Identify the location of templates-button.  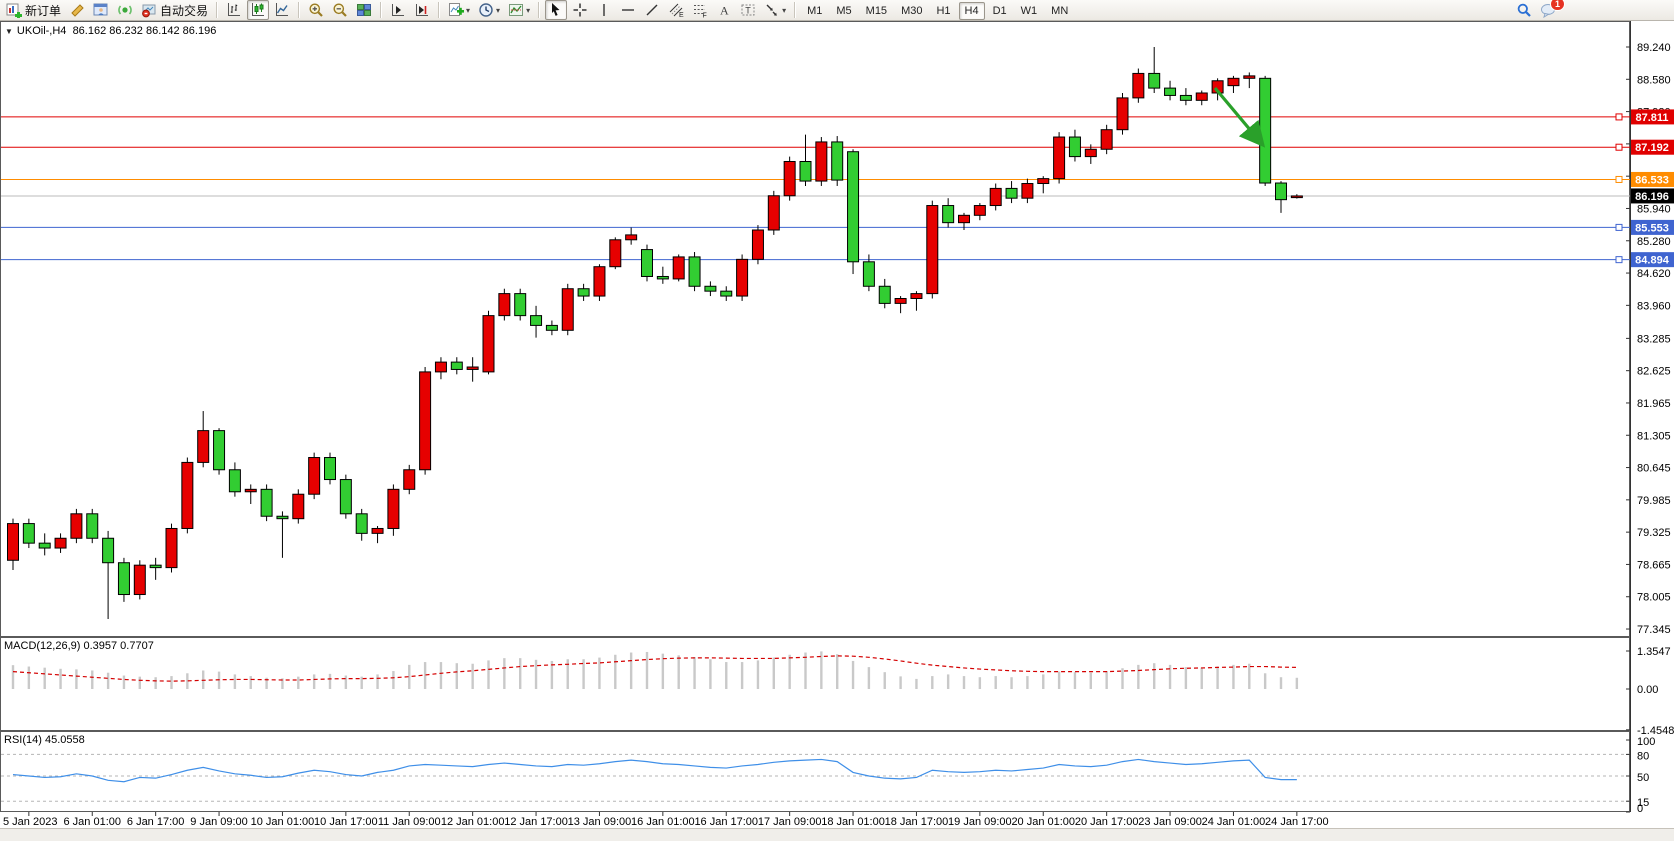
(519, 10).